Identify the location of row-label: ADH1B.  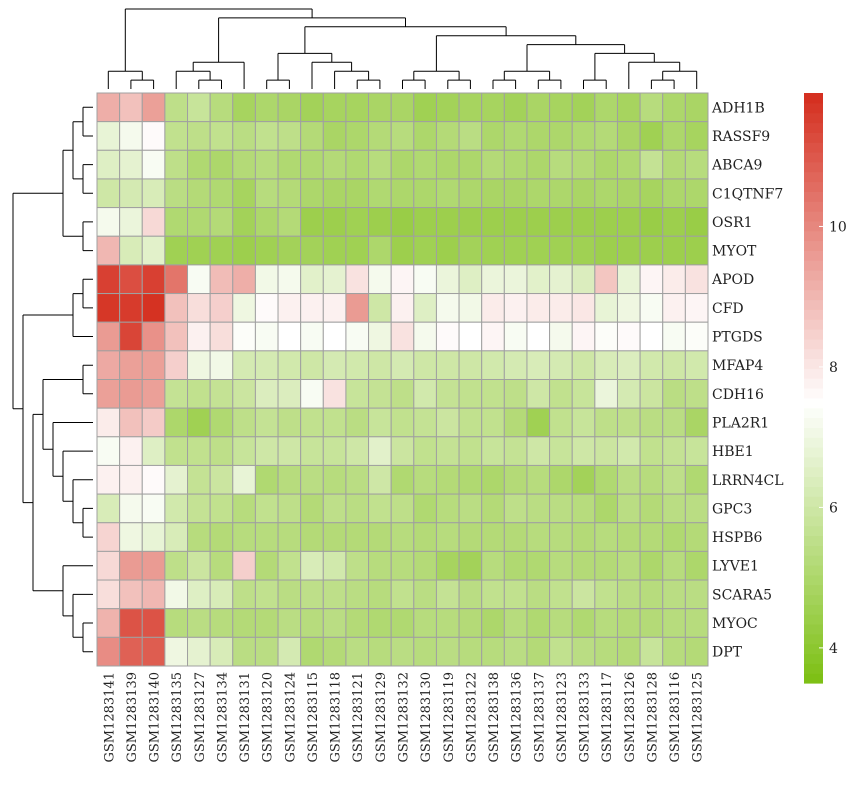
(738, 108).